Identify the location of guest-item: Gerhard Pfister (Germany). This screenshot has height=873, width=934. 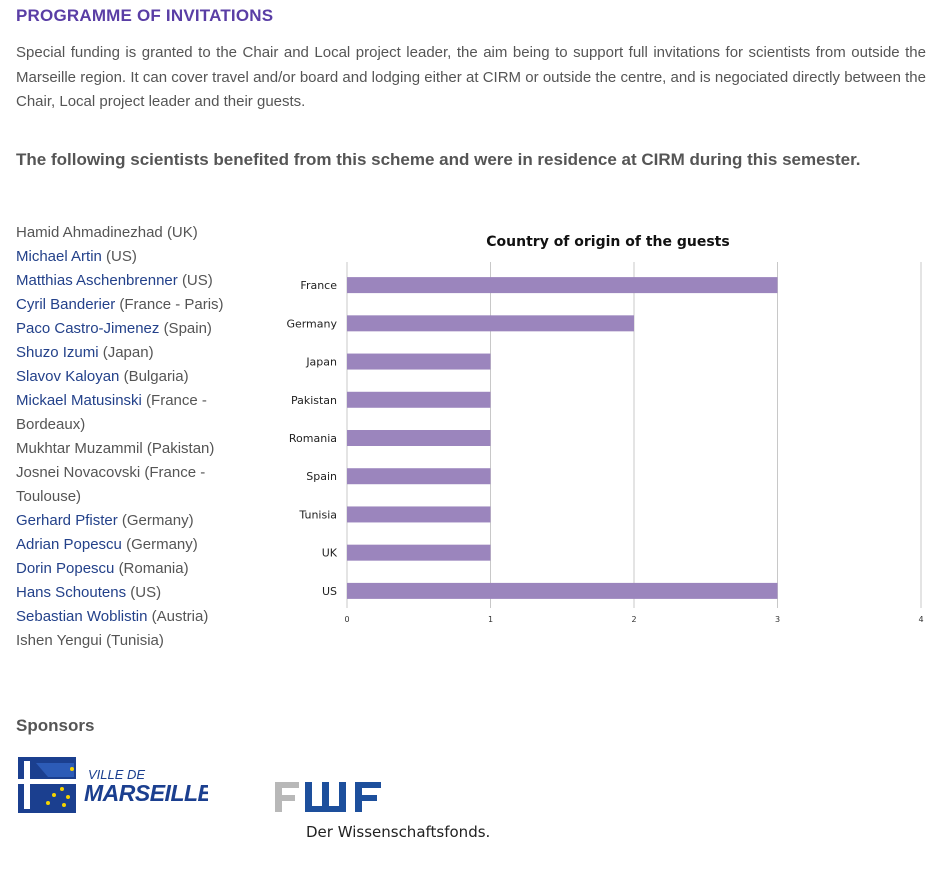
(133, 521).